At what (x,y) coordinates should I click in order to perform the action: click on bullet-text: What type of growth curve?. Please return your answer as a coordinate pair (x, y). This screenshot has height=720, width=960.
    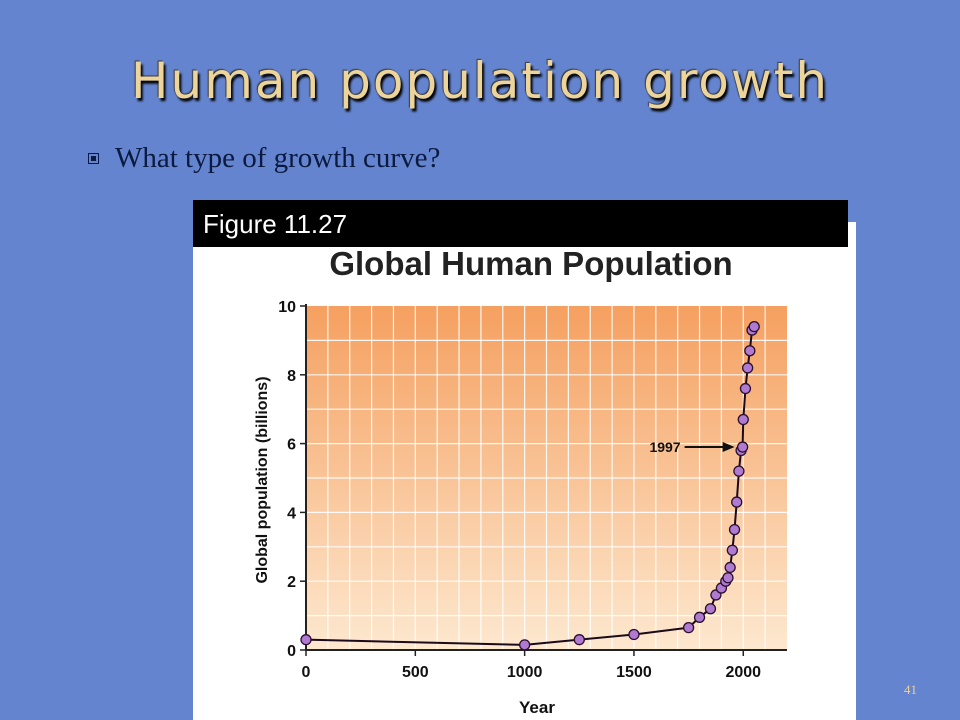
    Looking at the image, I should click on (278, 157).